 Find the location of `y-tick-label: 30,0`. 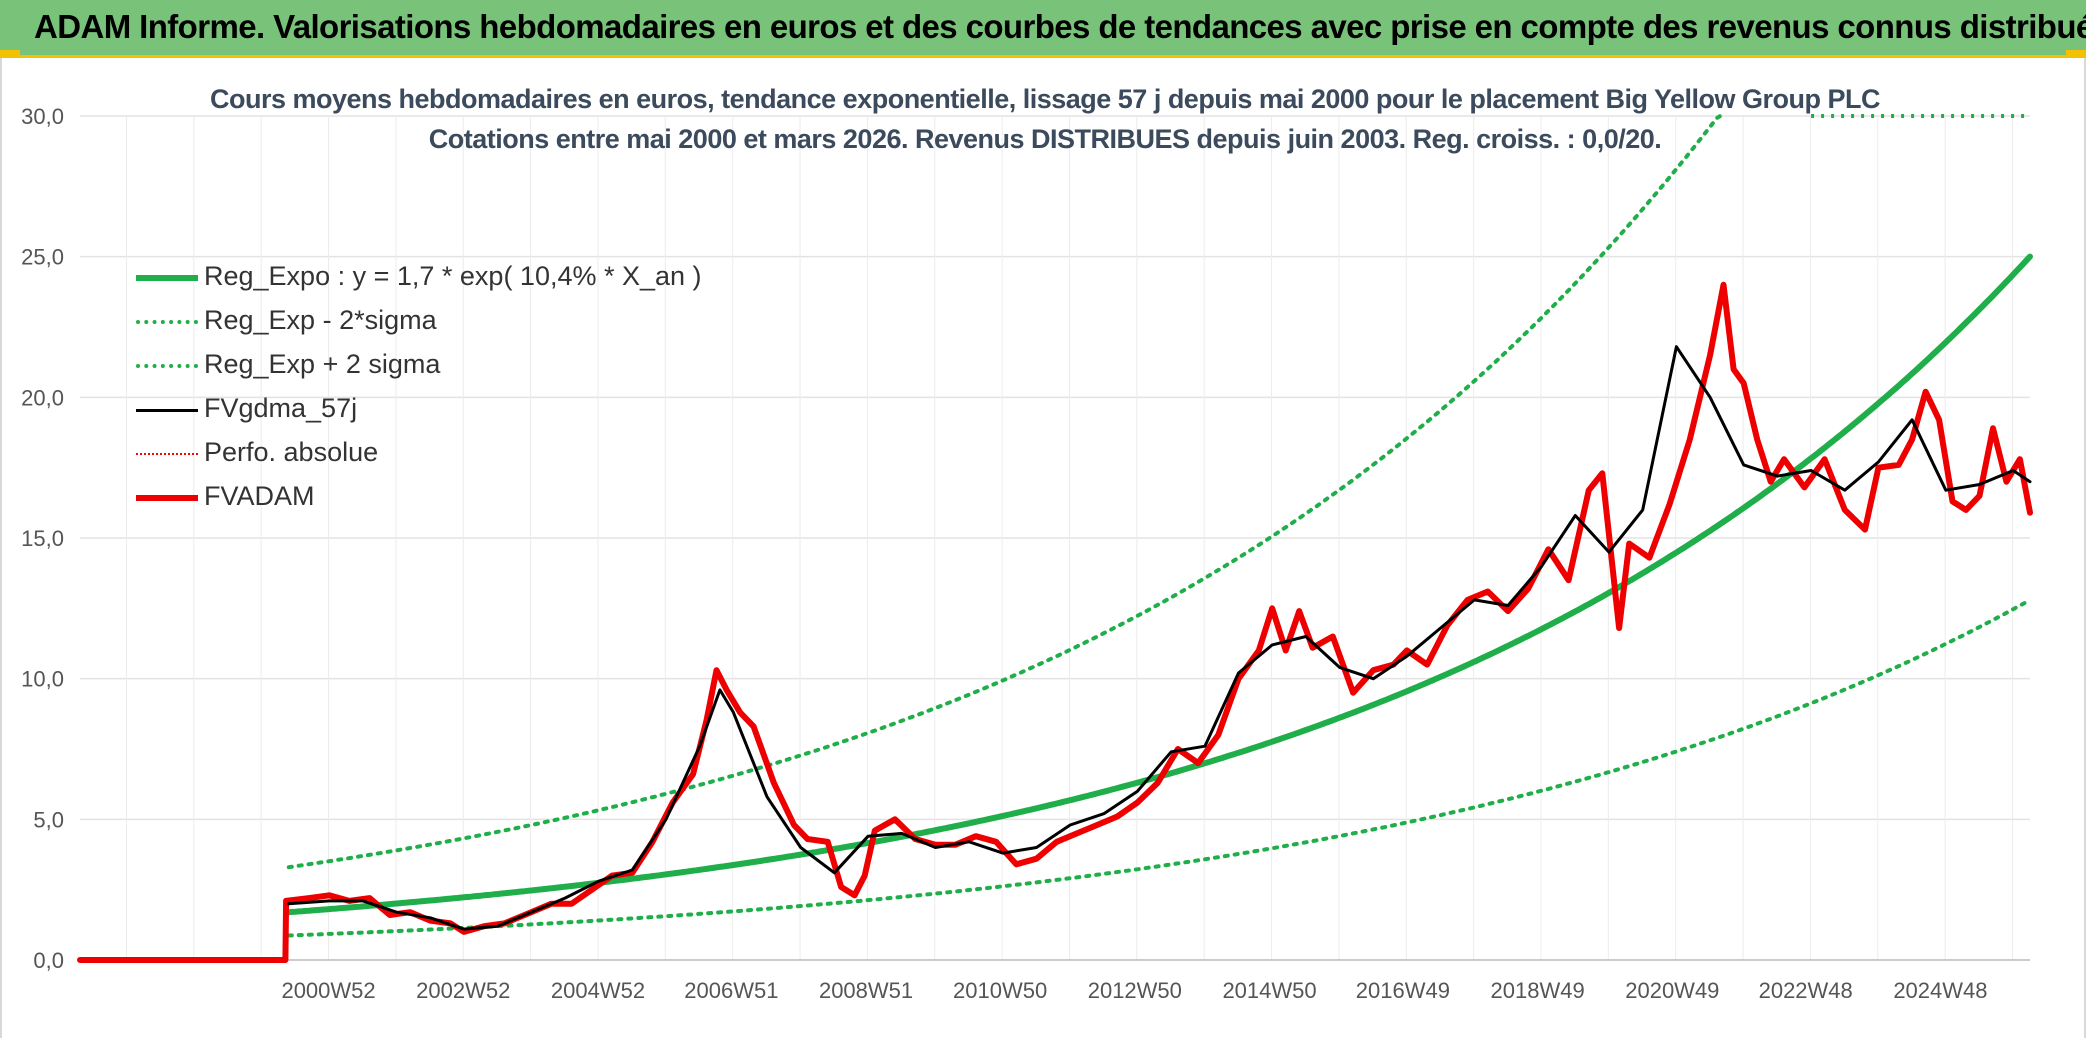

y-tick-label: 30,0 is located at coordinates (42, 116).